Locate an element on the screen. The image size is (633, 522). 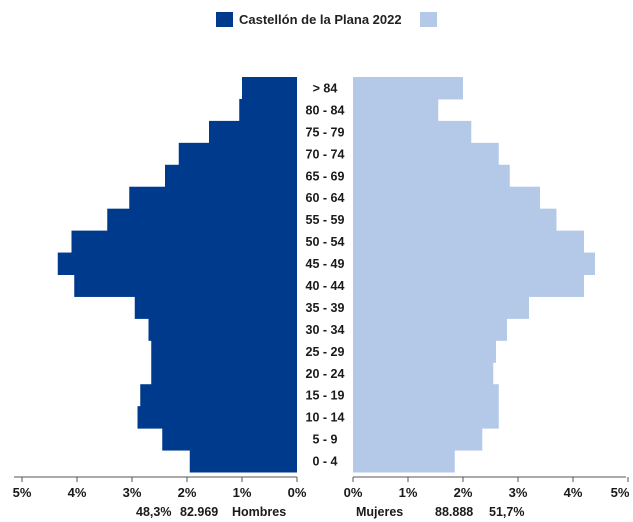
legend: Castellón de la Plana 2022 is located at coordinates (326, 19).